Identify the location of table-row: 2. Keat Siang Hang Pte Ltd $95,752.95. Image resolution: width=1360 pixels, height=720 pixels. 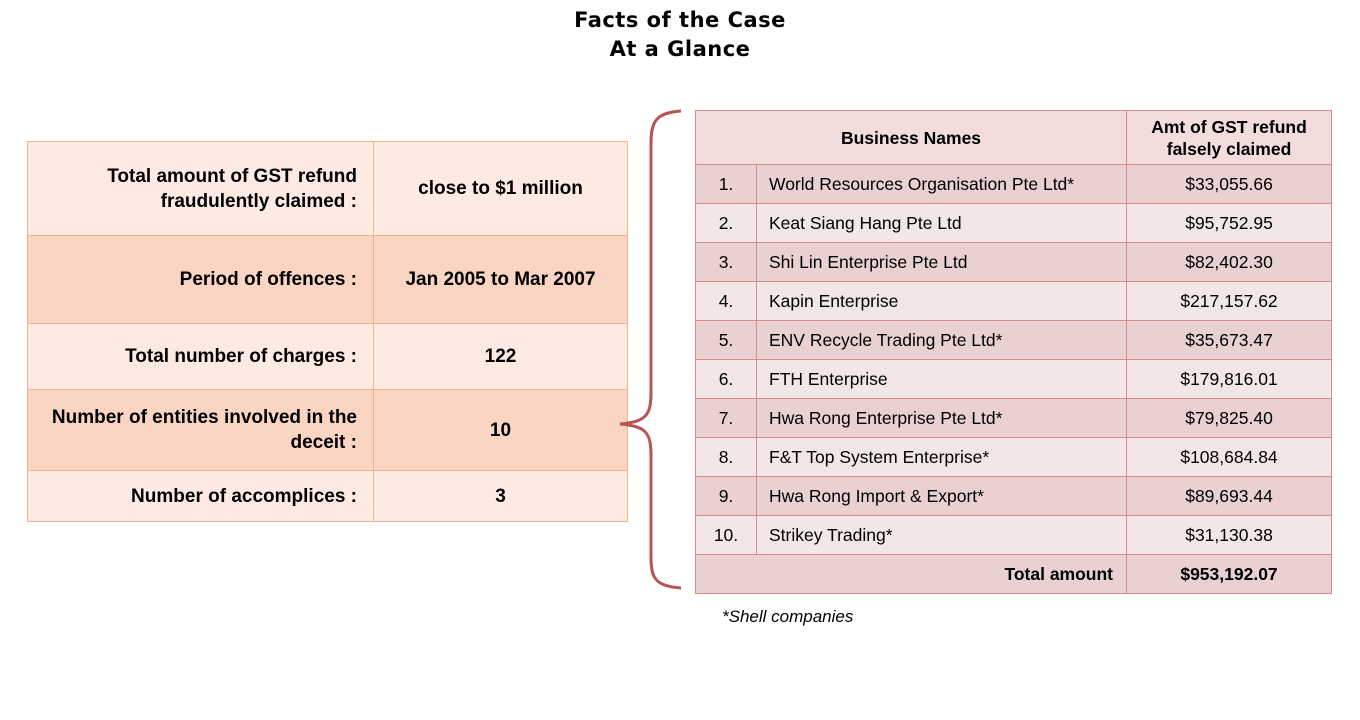
(1014, 223).